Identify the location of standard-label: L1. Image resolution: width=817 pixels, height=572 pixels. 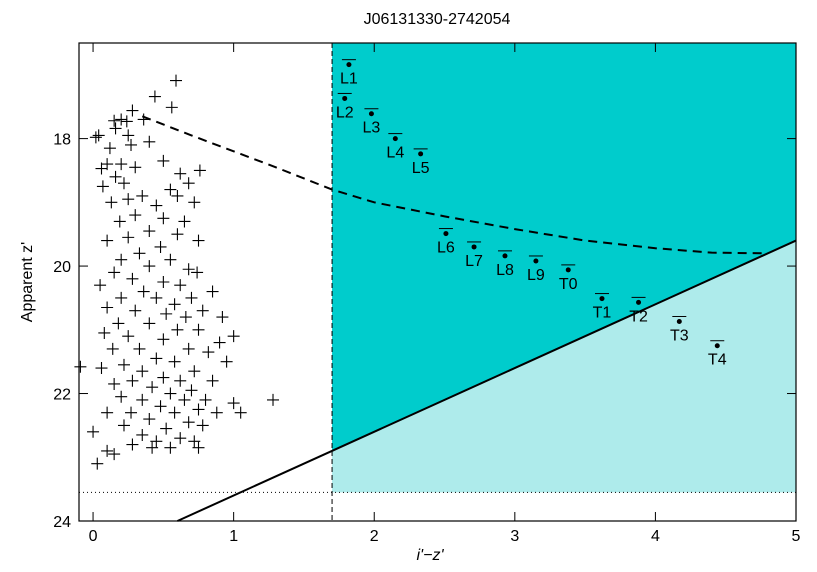
(349, 79).